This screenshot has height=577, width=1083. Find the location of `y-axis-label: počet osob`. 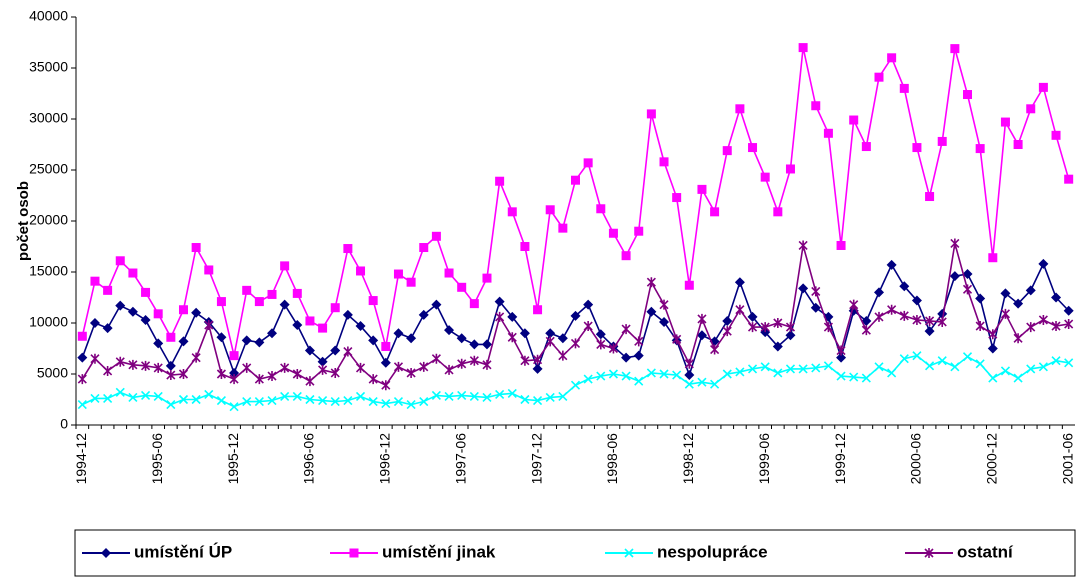

y-axis-label: počet osob is located at coordinates (23, 221).